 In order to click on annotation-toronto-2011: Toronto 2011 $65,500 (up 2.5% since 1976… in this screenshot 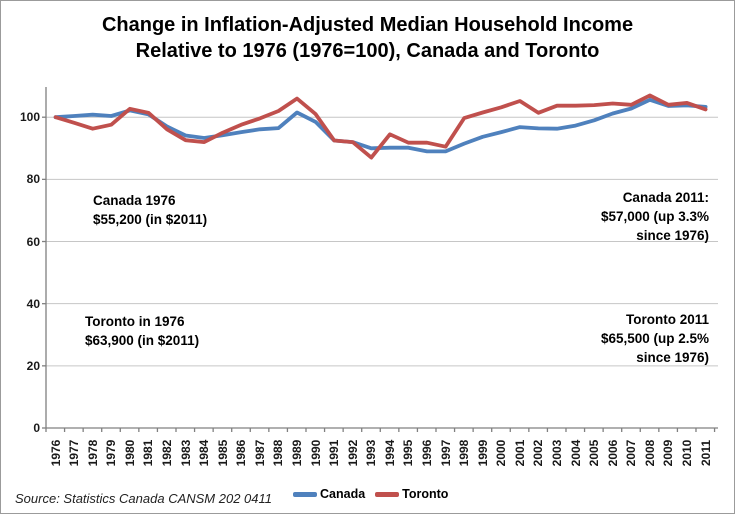, I will do `click(655, 338)`.